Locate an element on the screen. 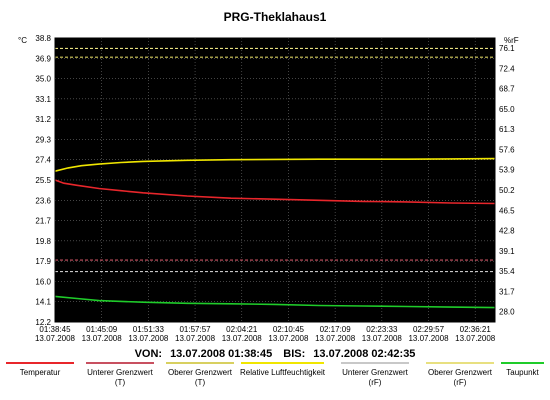  legend-item-oberer-grenzwert-t: Oberer Grenzwert (T) is located at coordinates (200, 375).